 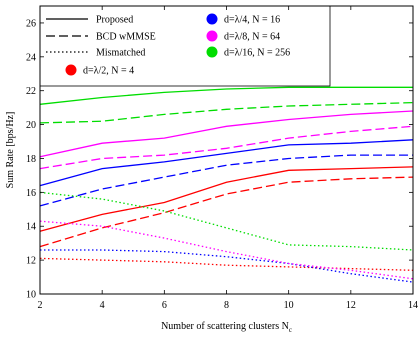 I want to click on x-tick-label-3: 8, so click(x=226, y=305).